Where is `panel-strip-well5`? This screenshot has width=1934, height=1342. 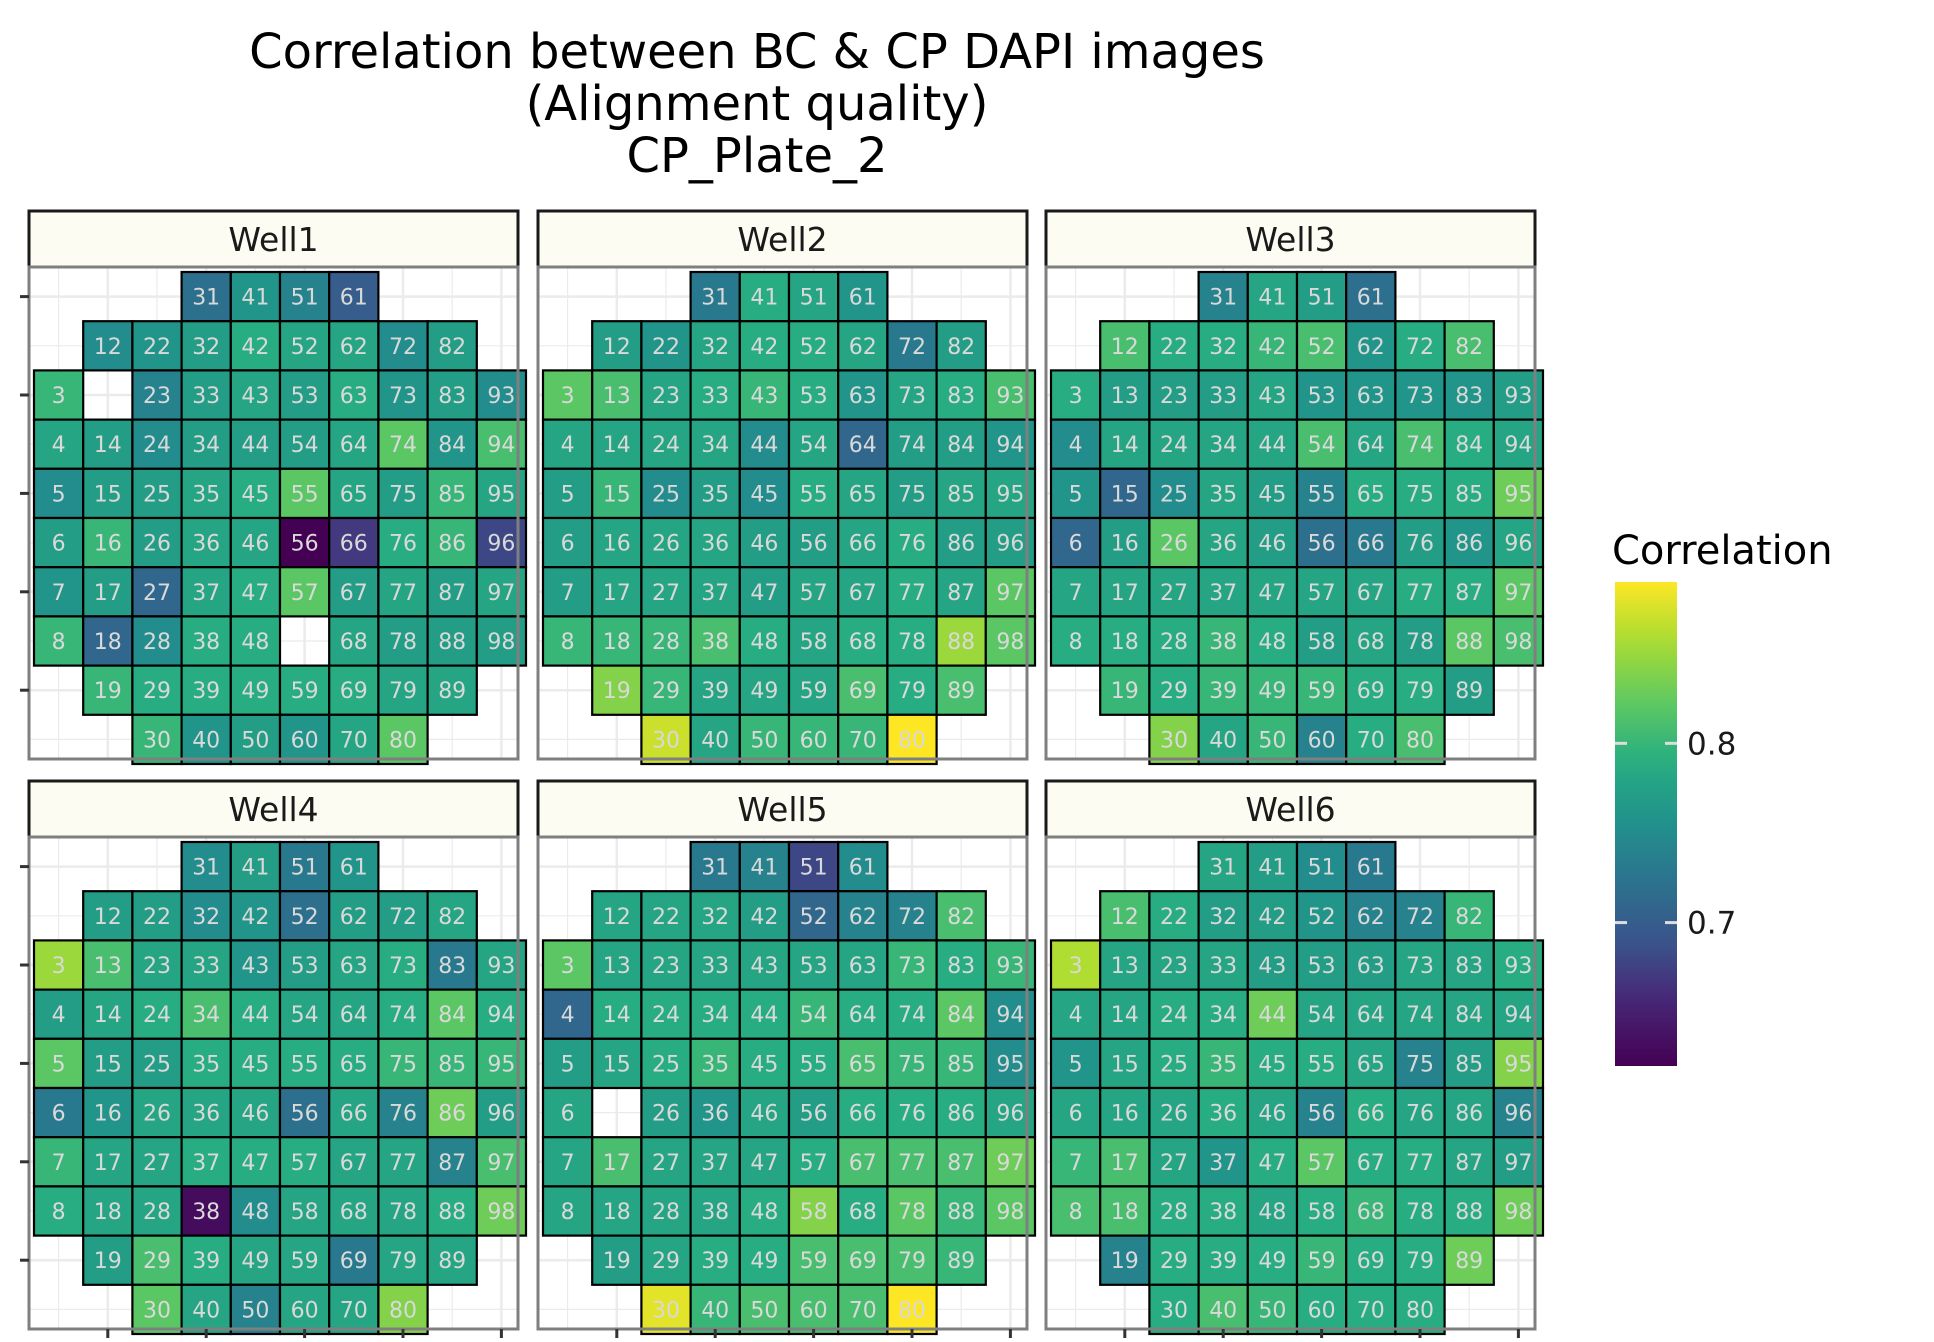
panel-strip-well5 is located at coordinates (782, 809).